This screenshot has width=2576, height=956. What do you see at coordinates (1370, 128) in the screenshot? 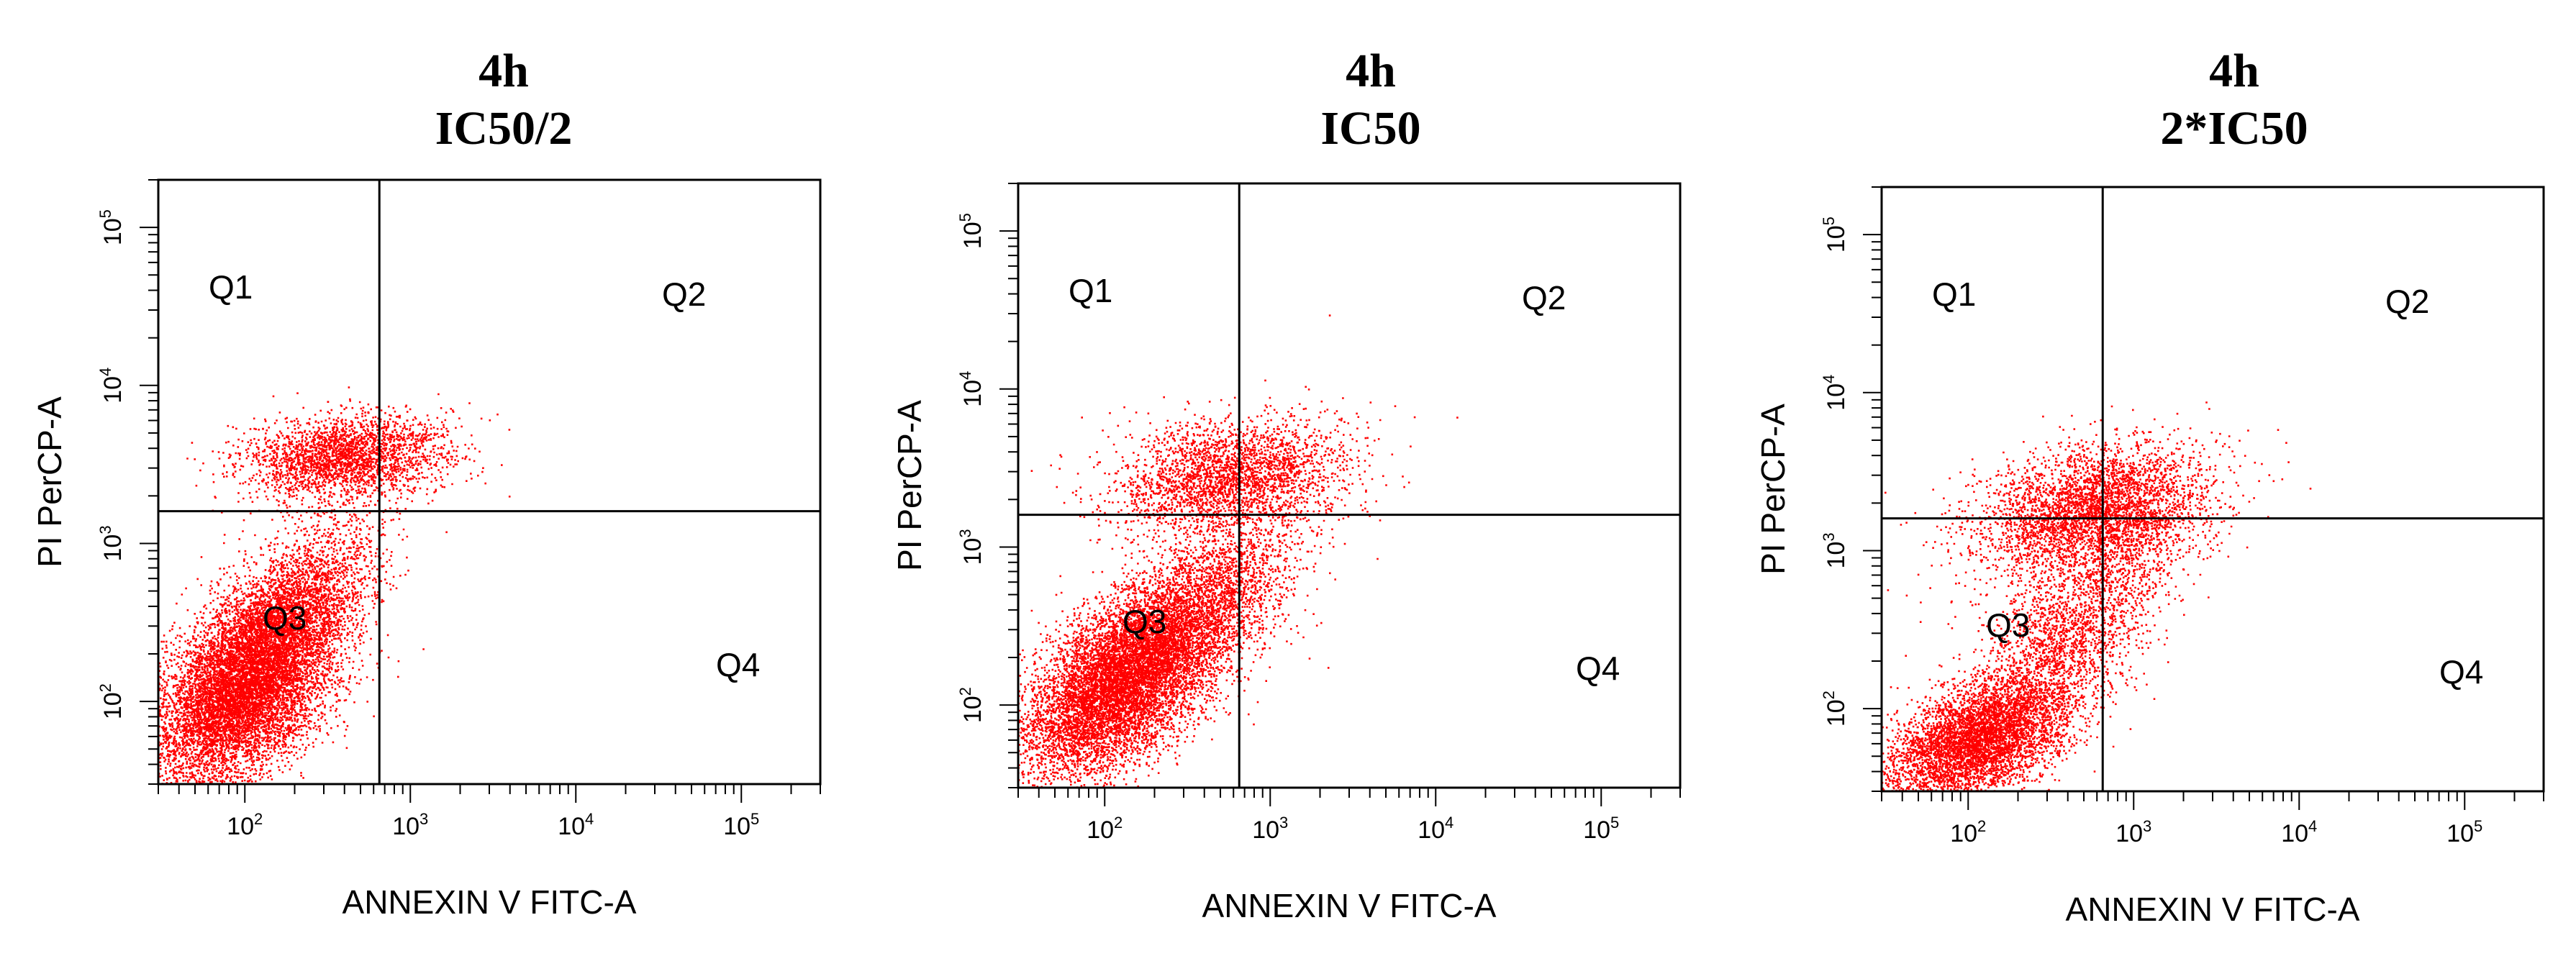
I see `panel-title-dose: IC50` at bounding box center [1370, 128].